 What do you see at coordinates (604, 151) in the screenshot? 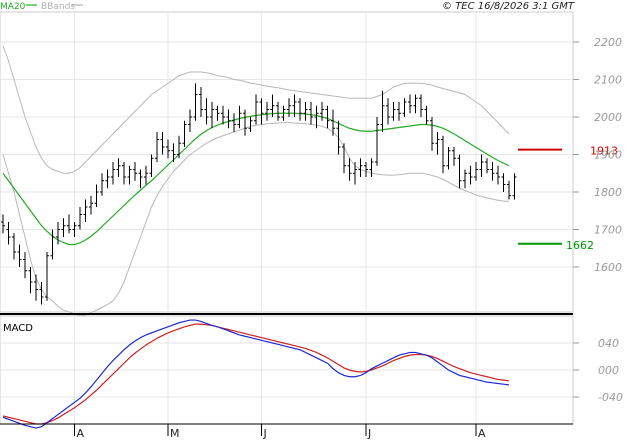
I see `resistance-label: 1913` at bounding box center [604, 151].